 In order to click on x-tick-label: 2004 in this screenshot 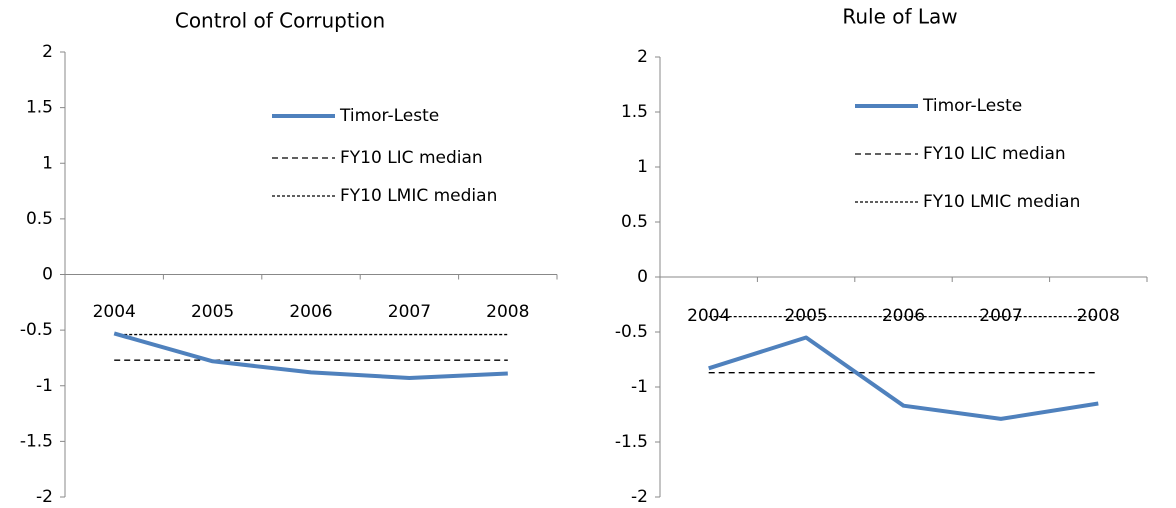, I will do `click(114, 312)`.